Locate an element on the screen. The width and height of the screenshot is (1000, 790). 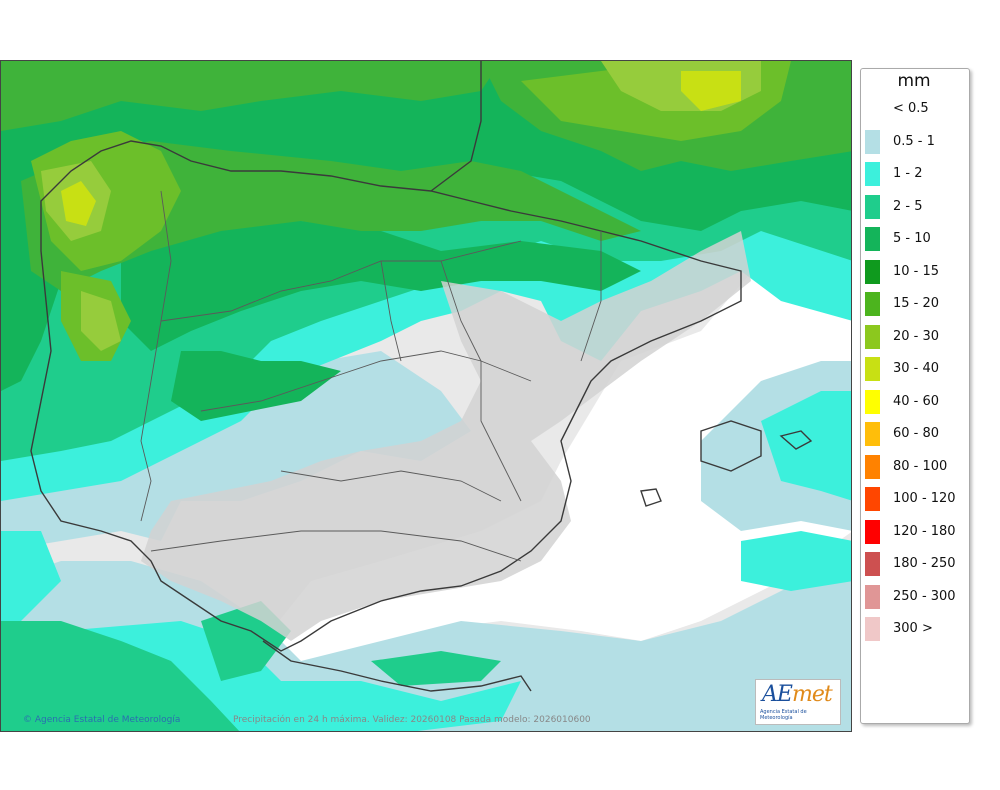
legend-item: 0.5 - 1 is located at coordinates (915, 141).